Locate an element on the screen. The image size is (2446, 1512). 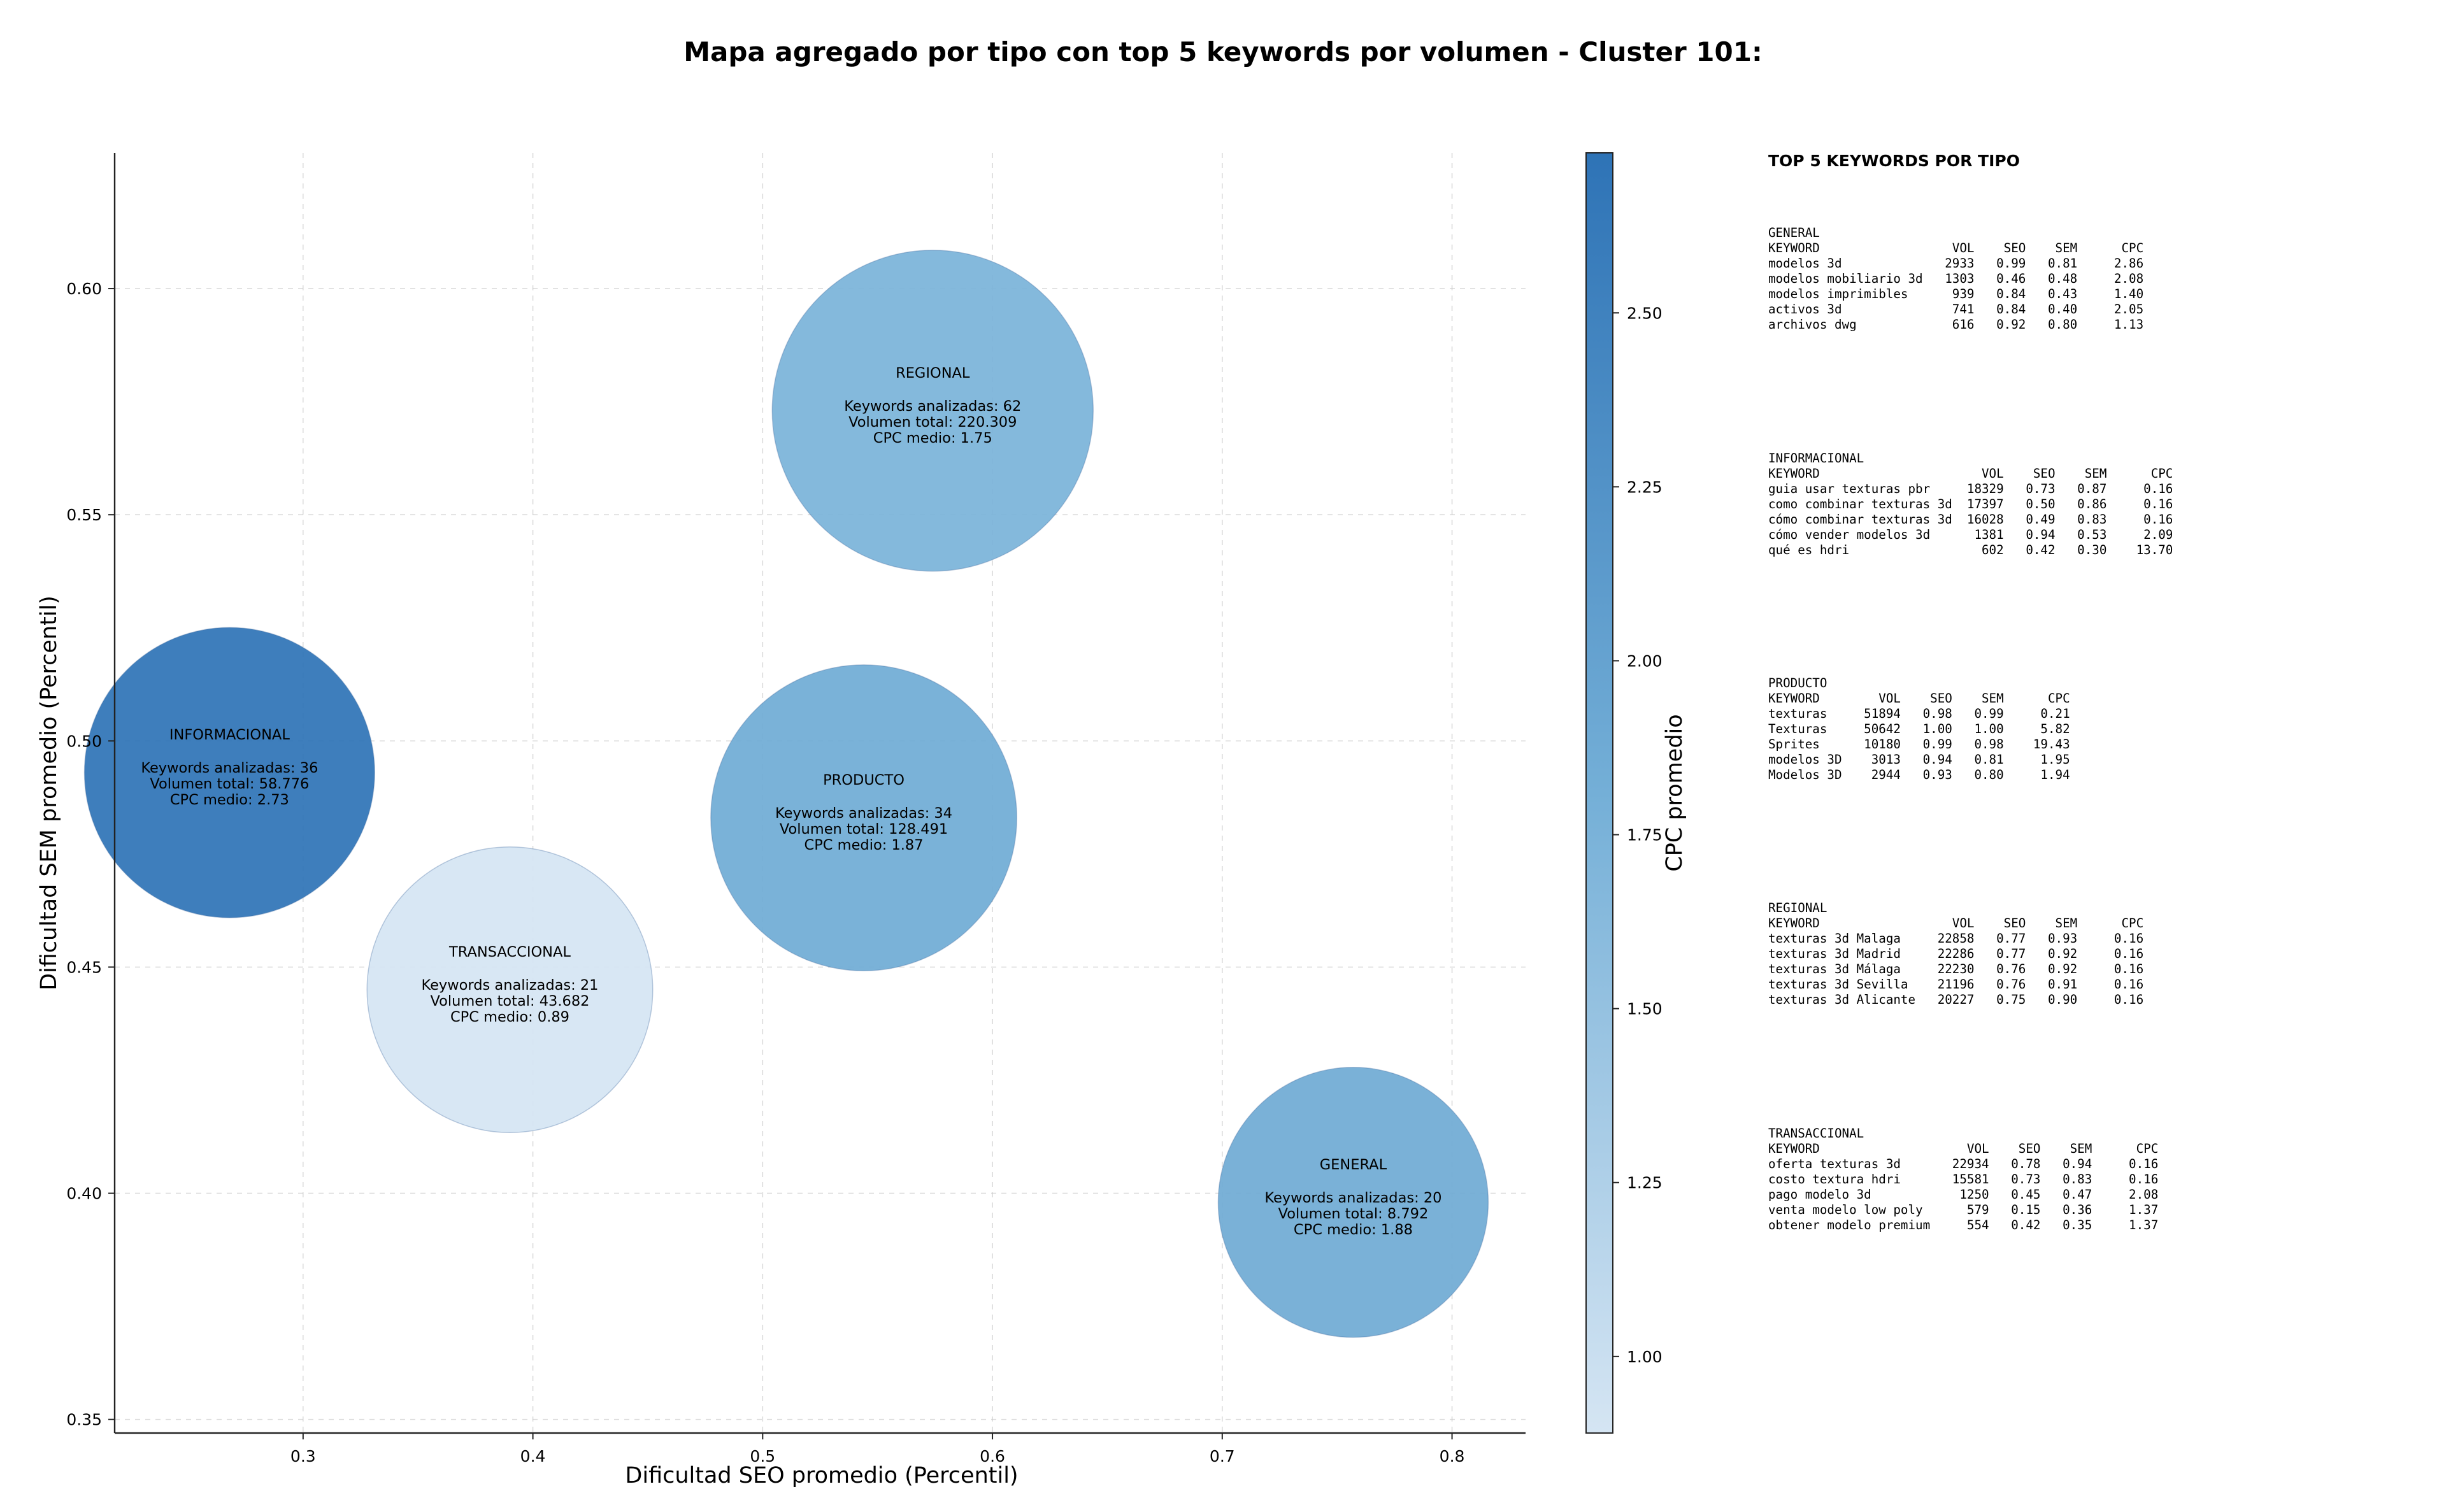
bubble-label: REGIONAL is located at coordinates (933, 373).